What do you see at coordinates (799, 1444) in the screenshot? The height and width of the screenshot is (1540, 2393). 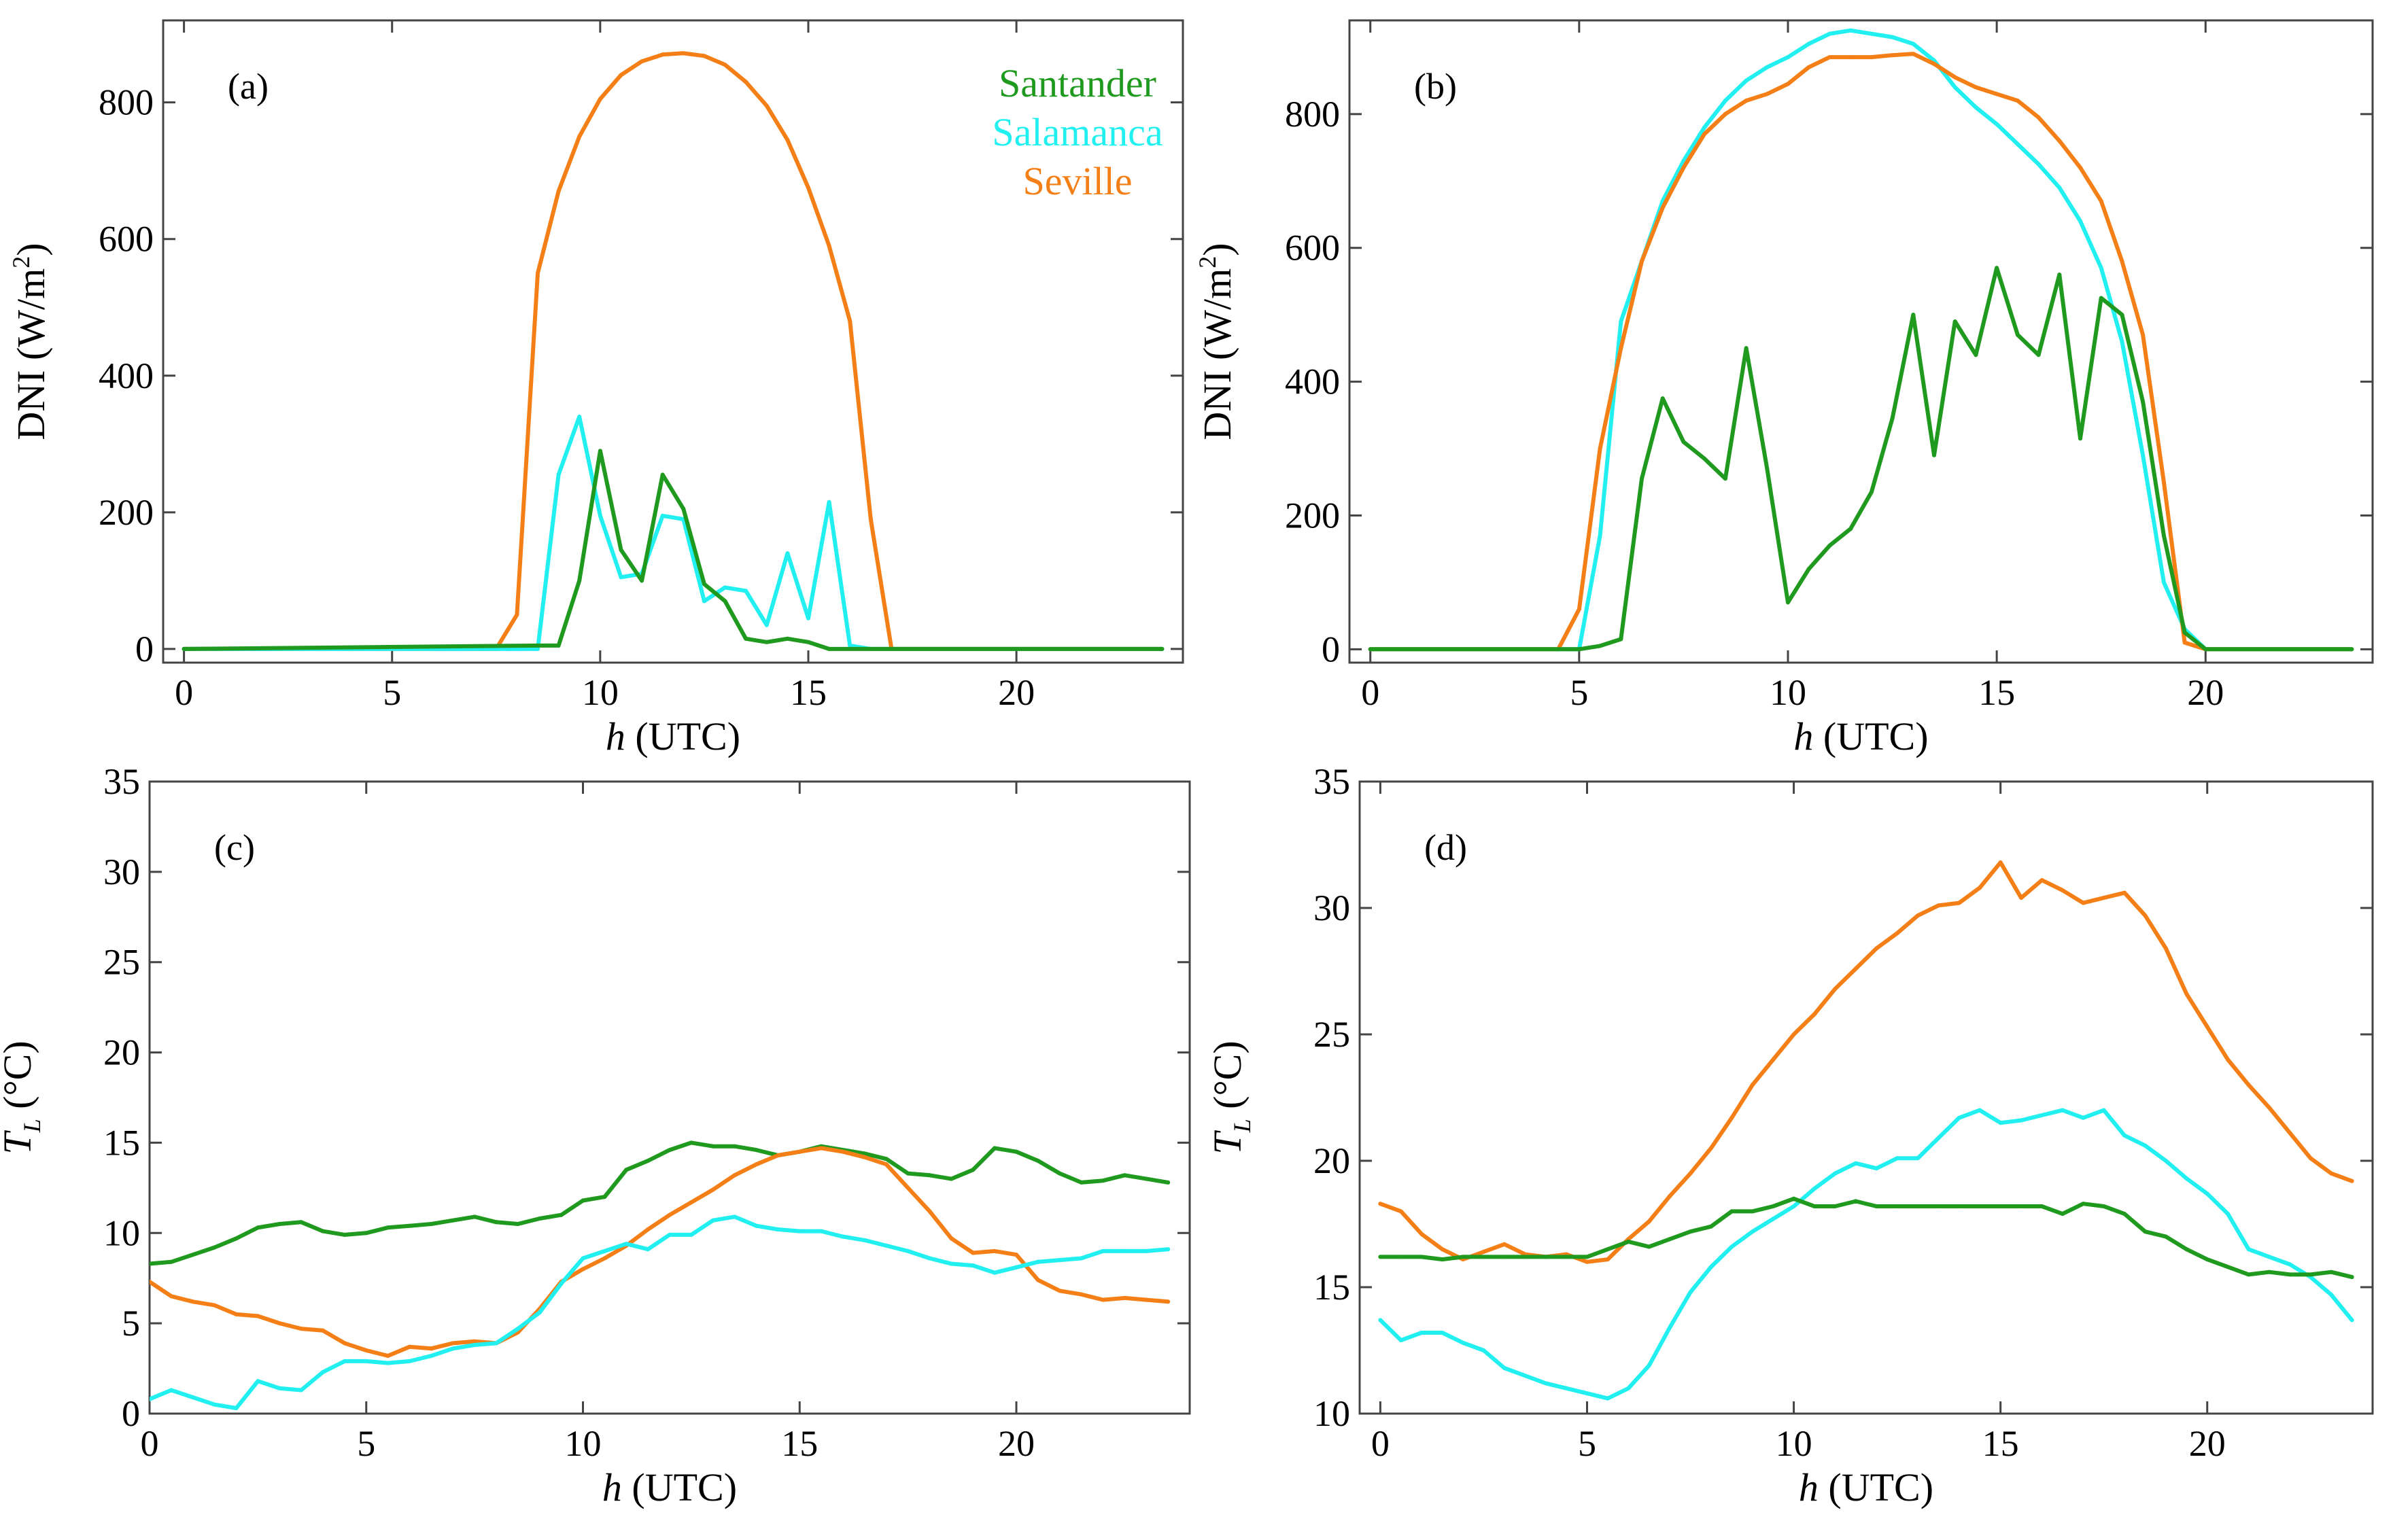 I see `x-tick-label: 15` at bounding box center [799, 1444].